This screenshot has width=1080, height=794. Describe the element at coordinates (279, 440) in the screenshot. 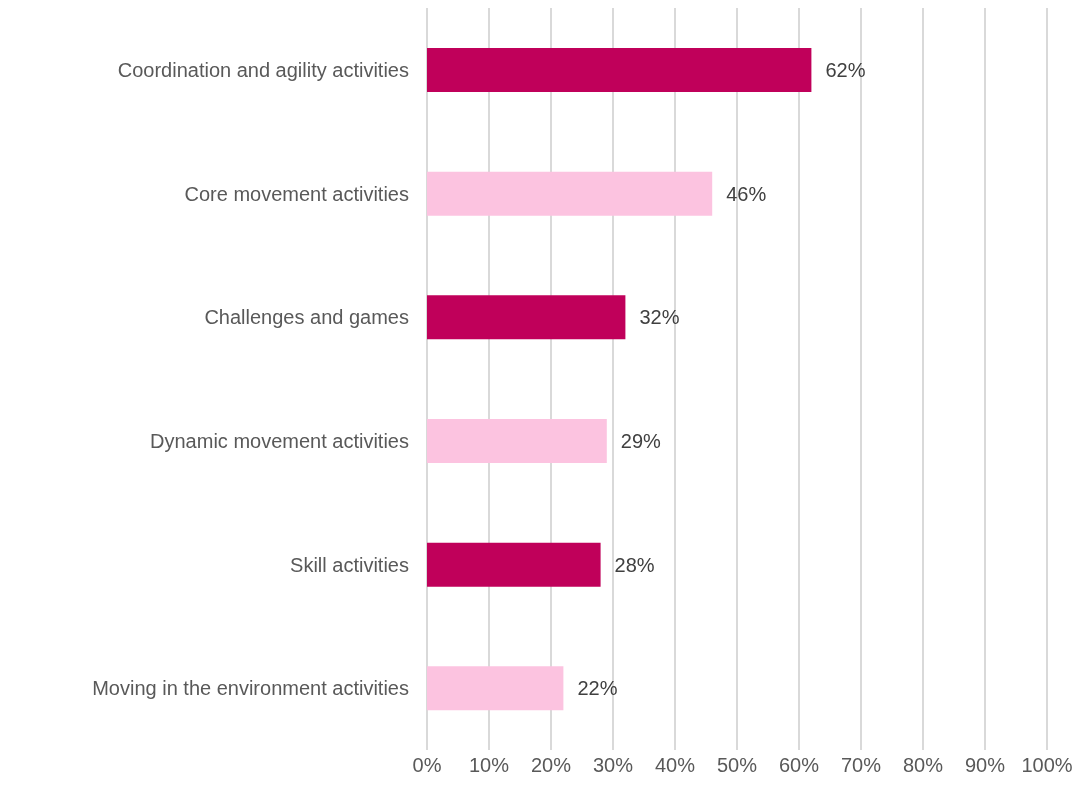

I see `y-tick-label: Dynamic movement activities` at that location.